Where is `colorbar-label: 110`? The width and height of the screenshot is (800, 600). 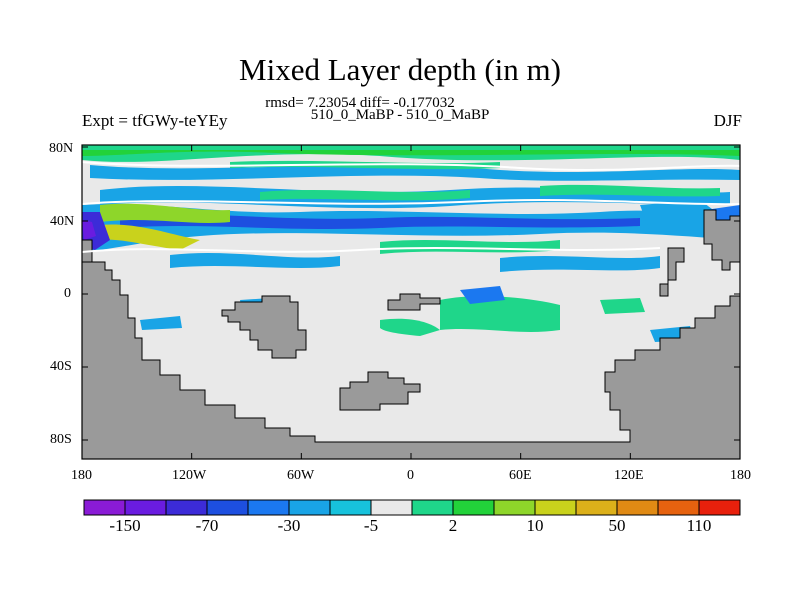 colorbar-label: 110 is located at coordinates (699, 525).